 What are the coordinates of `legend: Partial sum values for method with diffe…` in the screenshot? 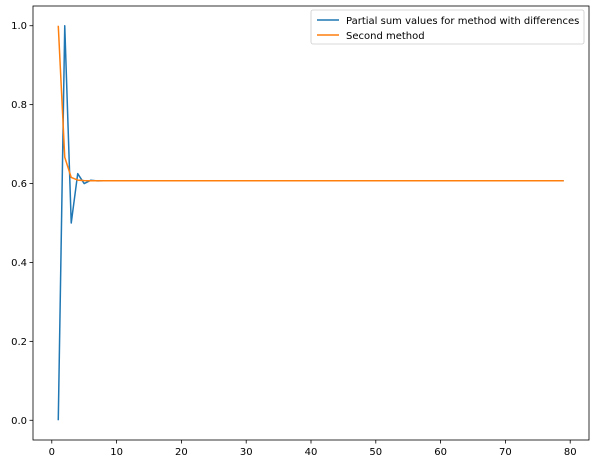 It's located at (447, 27).